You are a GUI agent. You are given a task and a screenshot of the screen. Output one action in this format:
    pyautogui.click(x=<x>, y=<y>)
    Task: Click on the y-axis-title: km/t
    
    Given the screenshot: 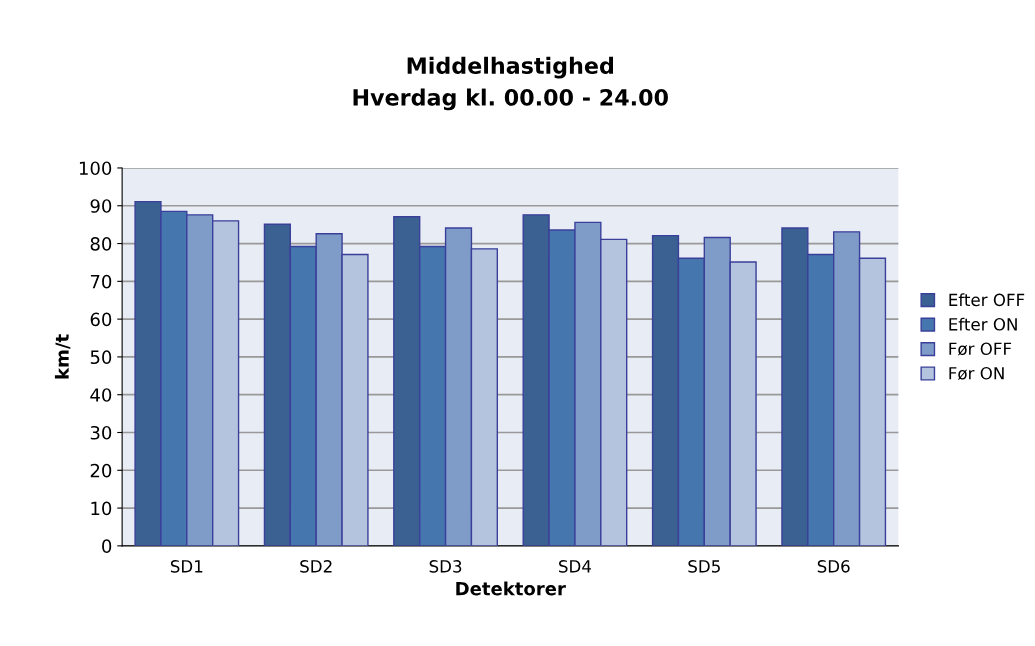 What is the action you would take?
    pyautogui.click(x=62, y=356)
    